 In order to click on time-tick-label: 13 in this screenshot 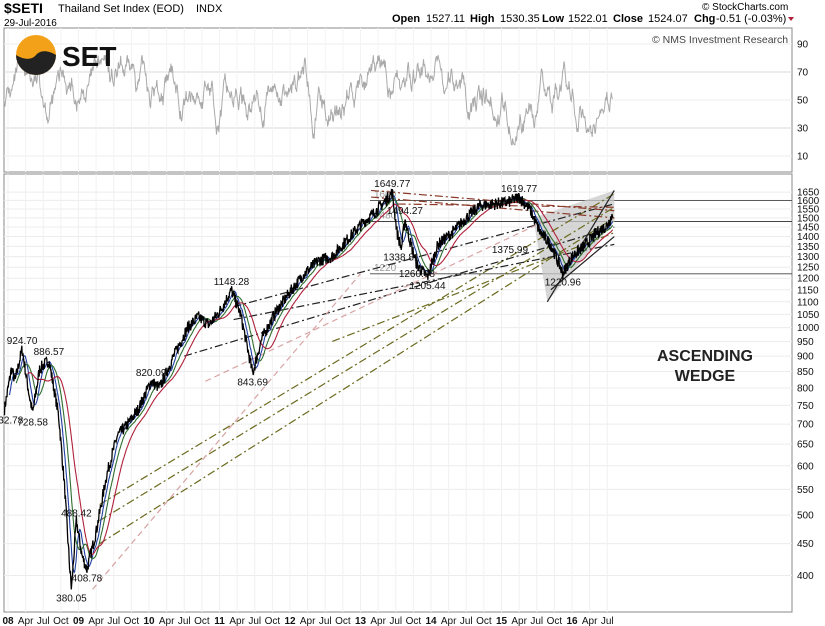, I will do `click(361, 621)`.